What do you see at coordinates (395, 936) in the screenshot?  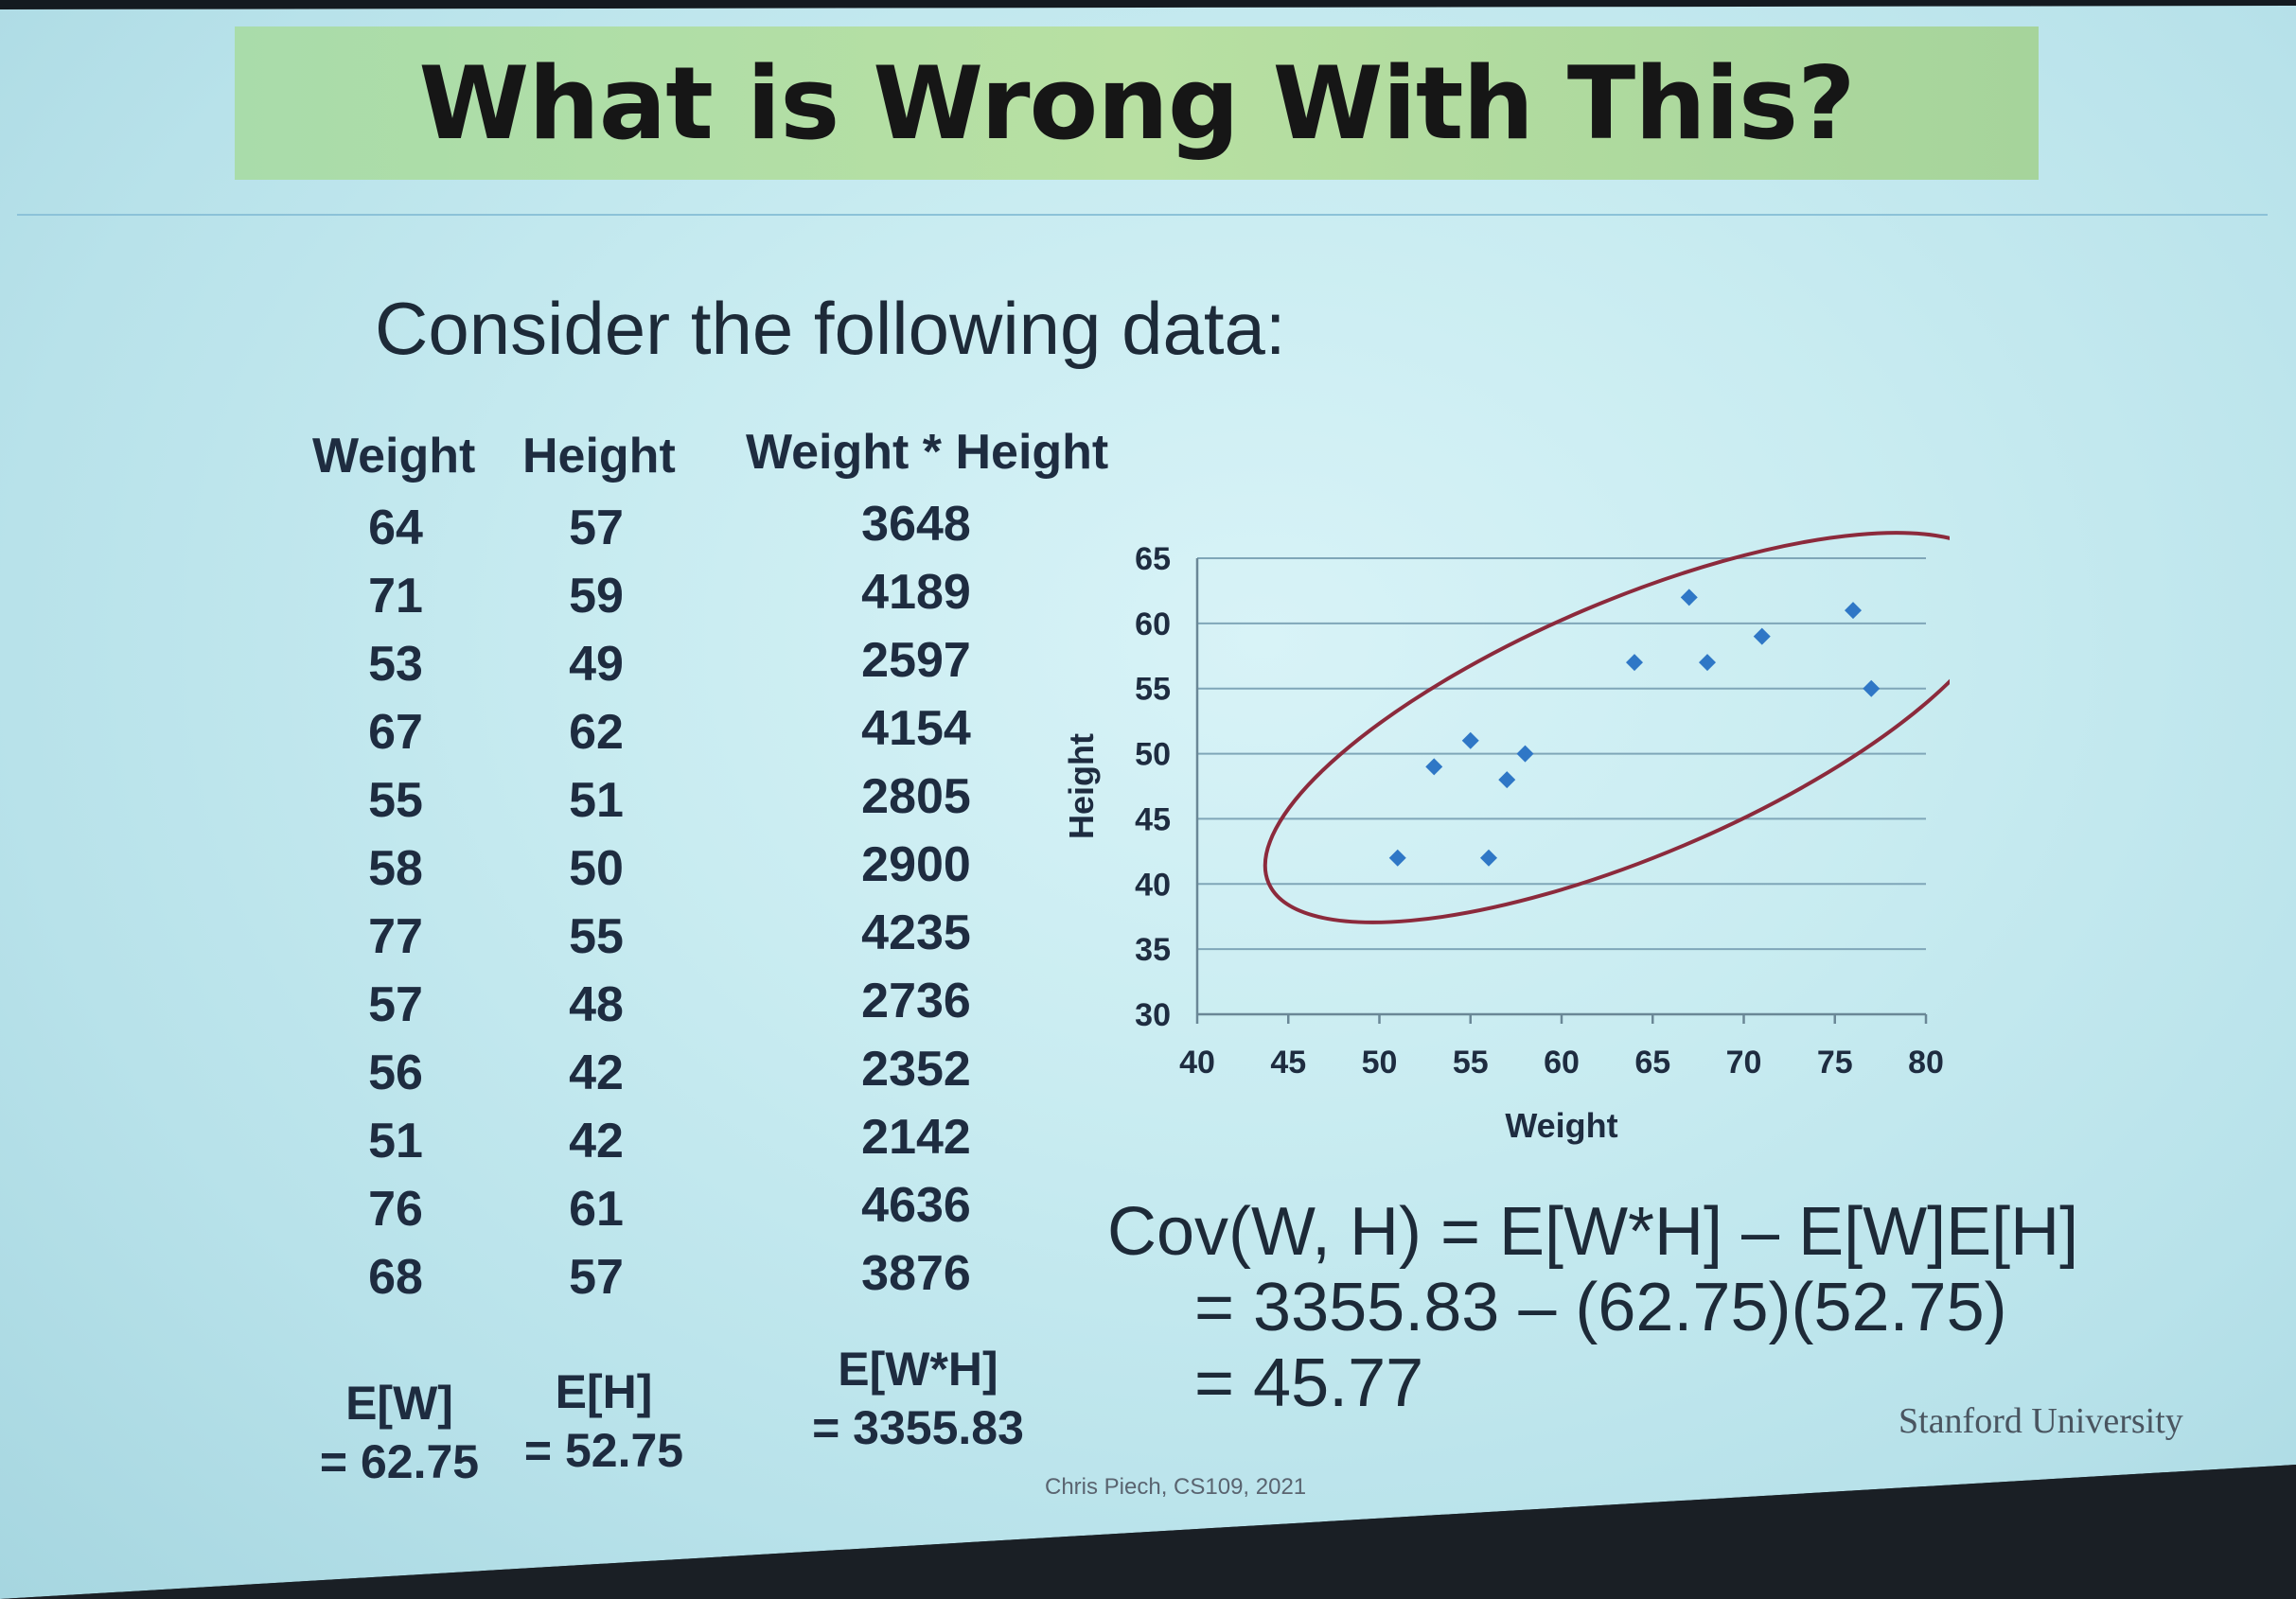 I see `table-cell-weight: 77` at bounding box center [395, 936].